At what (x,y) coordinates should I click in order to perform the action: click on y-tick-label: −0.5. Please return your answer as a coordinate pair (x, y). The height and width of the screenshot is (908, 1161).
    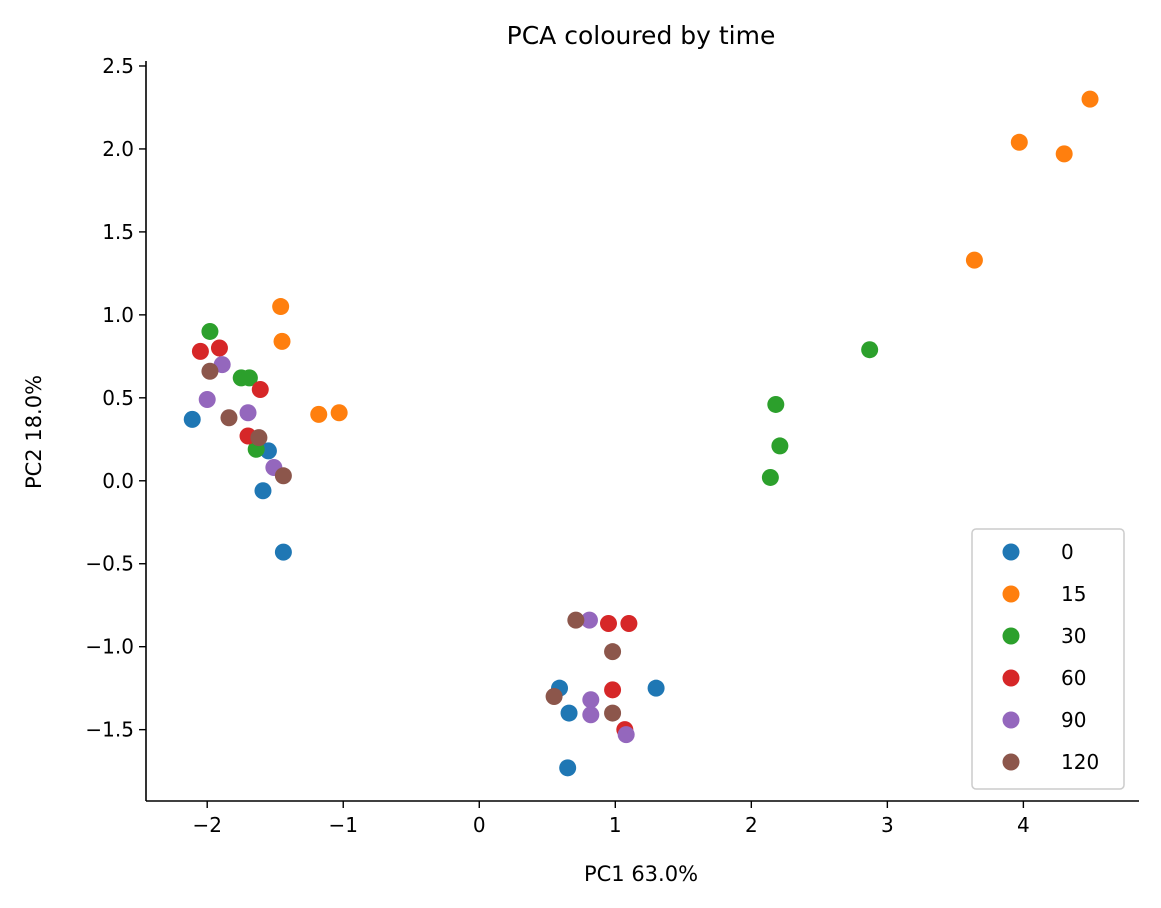
    Looking at the image, I should click on (109, 564).